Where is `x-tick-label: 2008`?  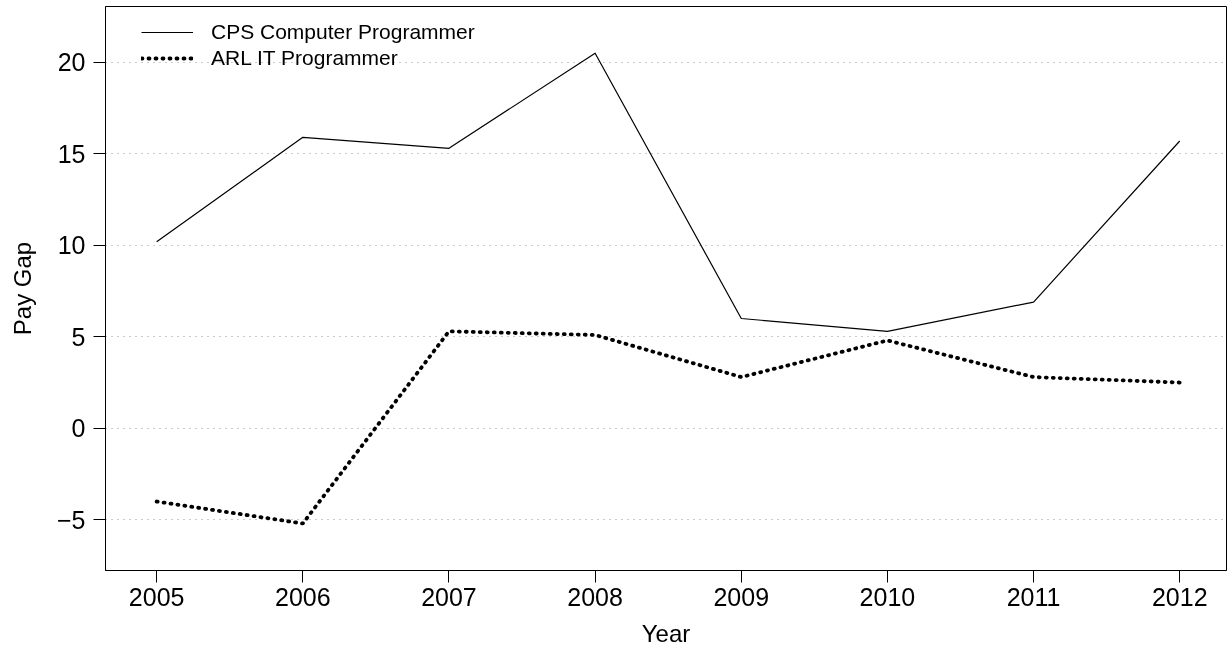
x-tick-label: 2008 is located at coordinates (595, 596).